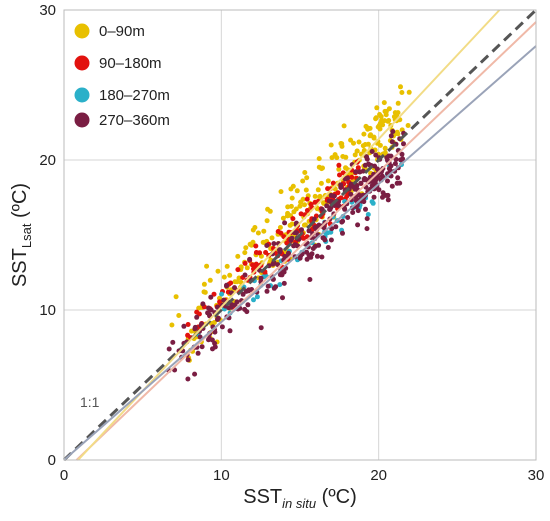 The width and height of the screenshot is (550, 521). Describe the element at coordinates (21, 235) in the screenshot. I see `y-axis-title: SSTLsat (ºC)` at that location.